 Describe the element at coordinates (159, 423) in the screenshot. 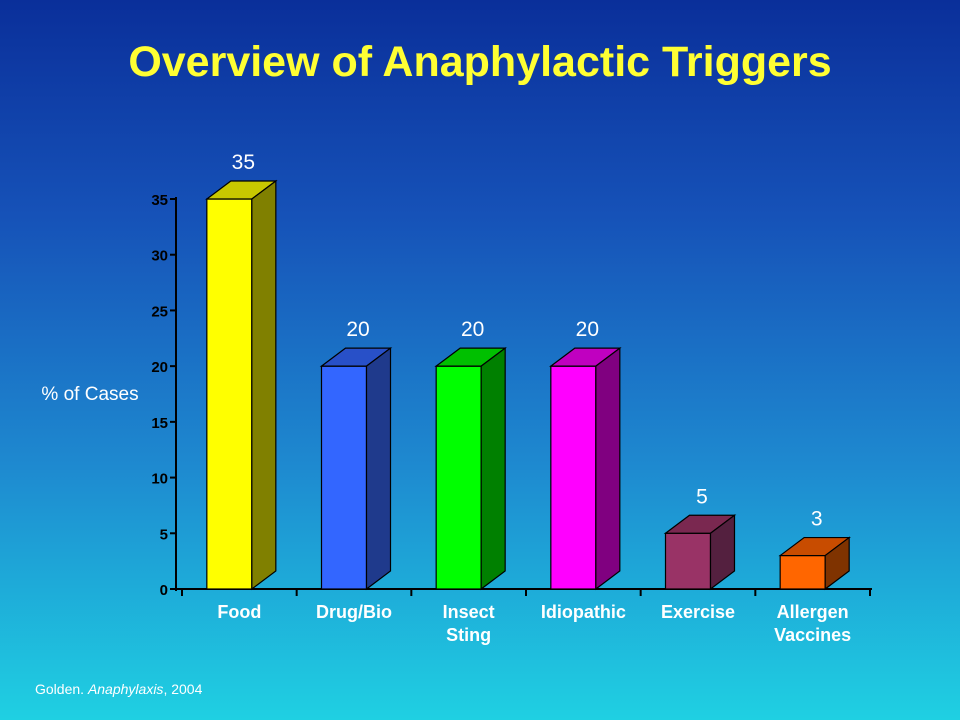

I see `y-tick-label: 15` at that location.